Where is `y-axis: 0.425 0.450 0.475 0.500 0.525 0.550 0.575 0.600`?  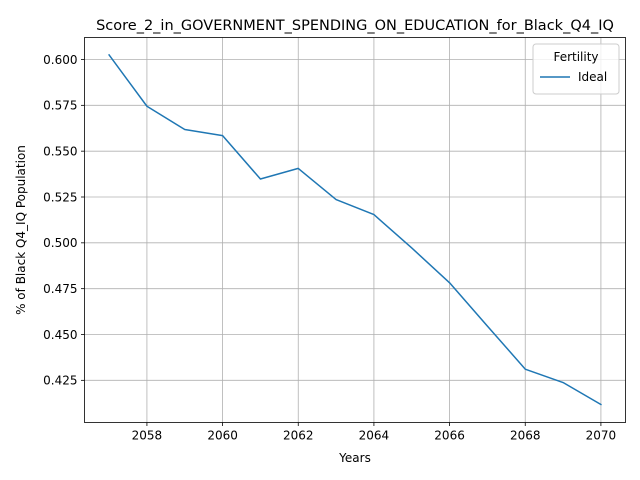
y-axis: 0.425 0.450 0.475 0.500 0.525 0.550 0.575 0.600 is located at coordinates (64, 220).